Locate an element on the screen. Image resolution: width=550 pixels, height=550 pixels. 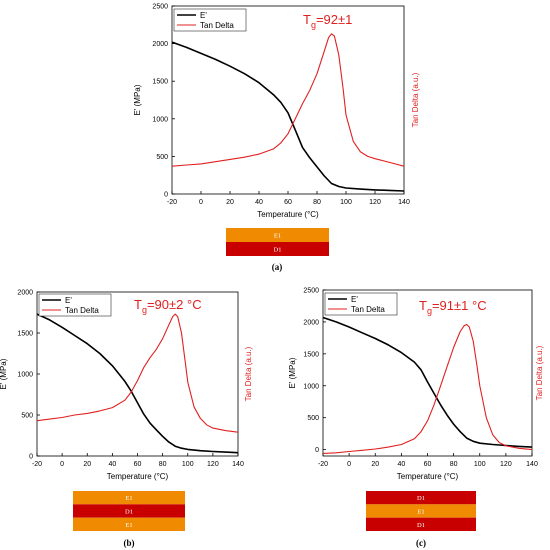
tg-value: =90±2 °C is located at coordinates (174, 304).